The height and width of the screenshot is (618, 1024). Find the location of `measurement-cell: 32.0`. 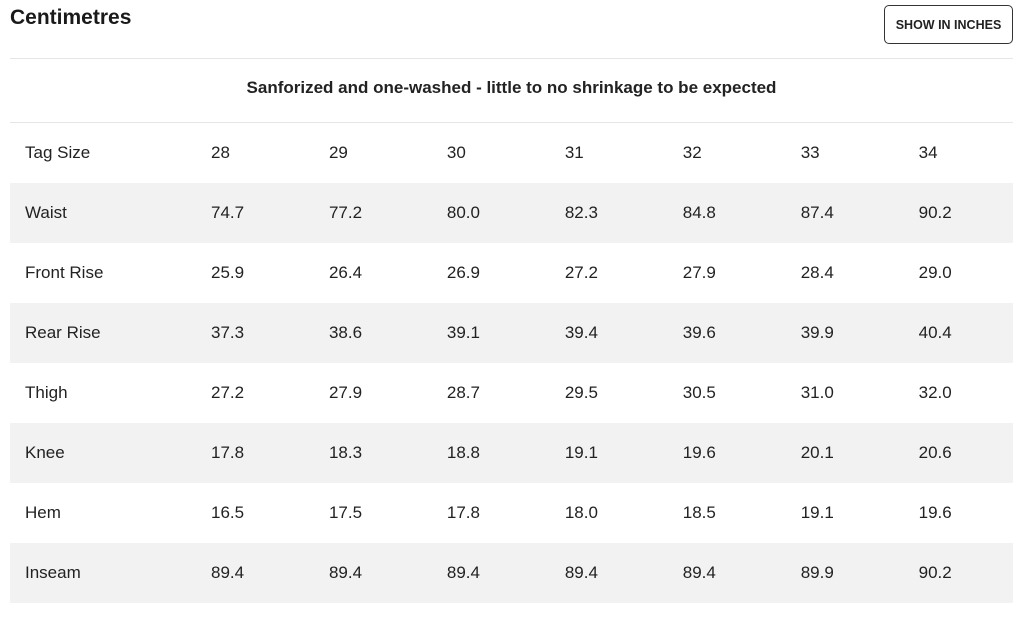

measurement-cell: 32.0 is located at coordinates (935, 392).